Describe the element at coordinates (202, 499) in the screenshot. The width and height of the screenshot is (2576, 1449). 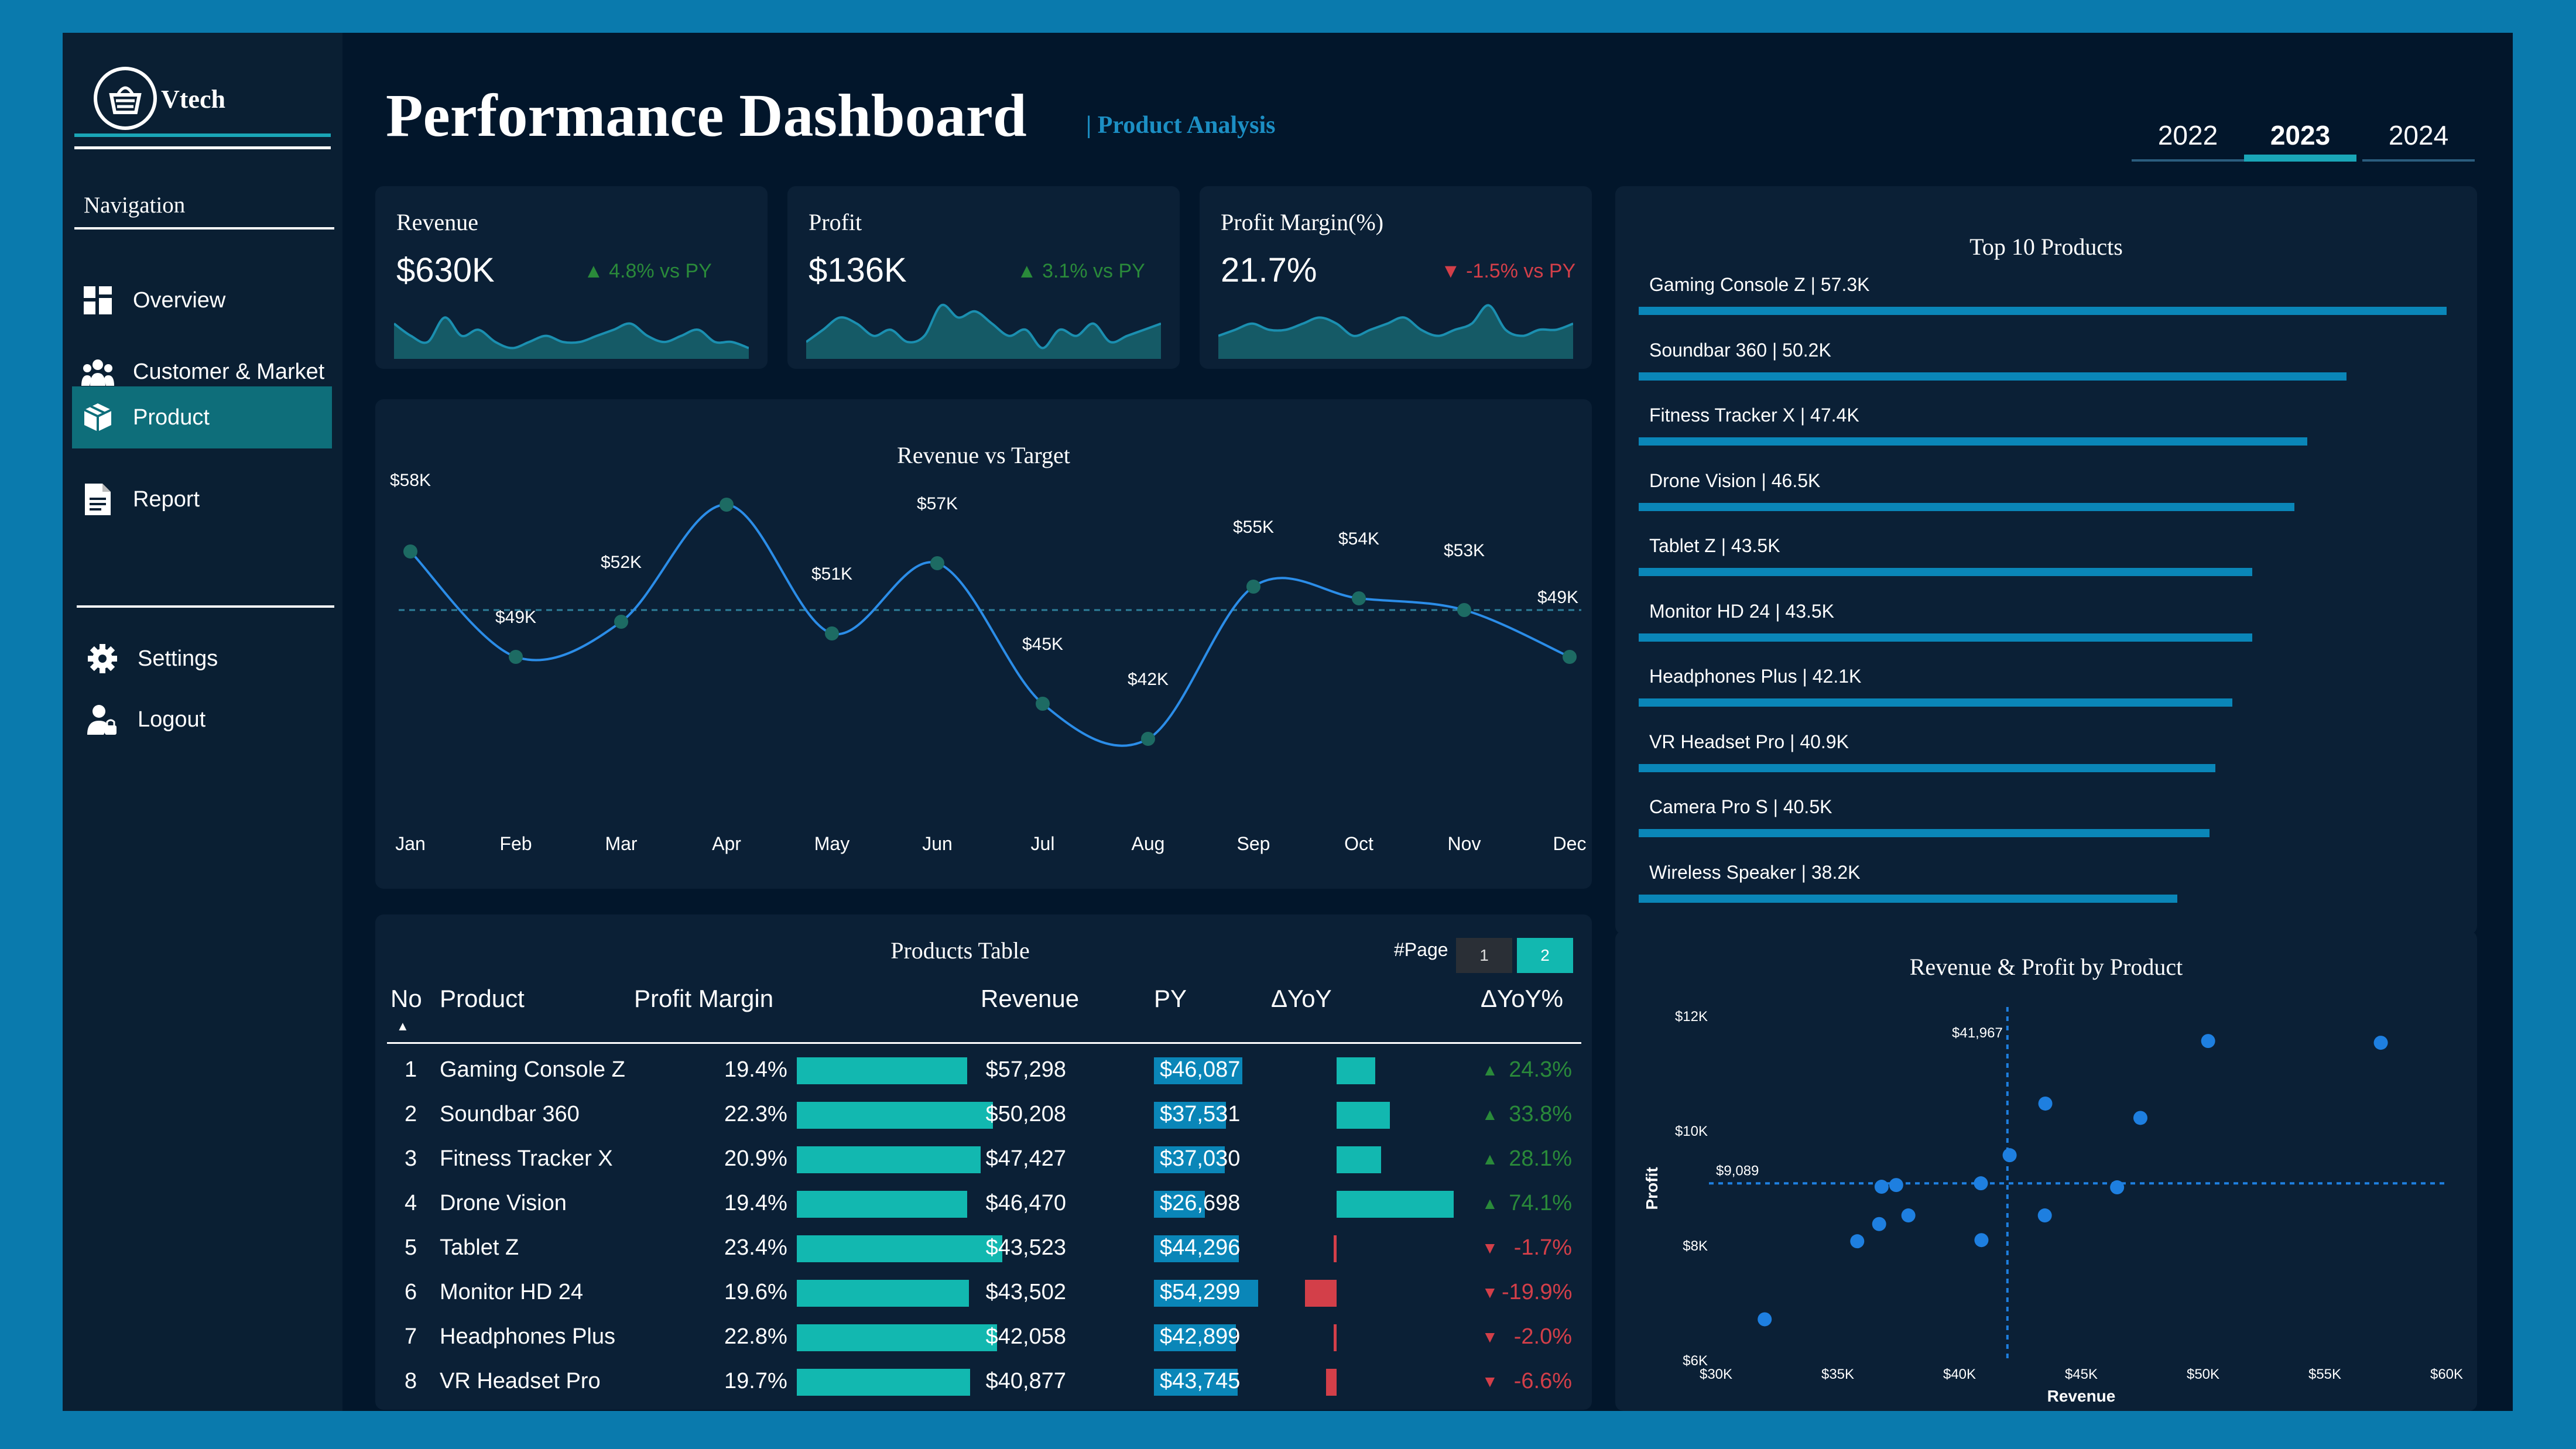
I see `nav-item-report: Report` at that location.